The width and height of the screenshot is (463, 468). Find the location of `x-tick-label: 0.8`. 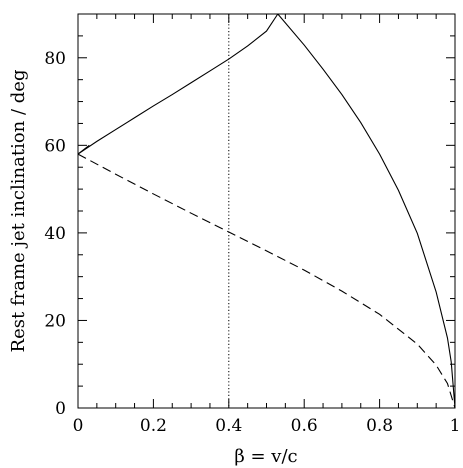

x-tick-label: 0.8 is located at coordinates (379, 426).